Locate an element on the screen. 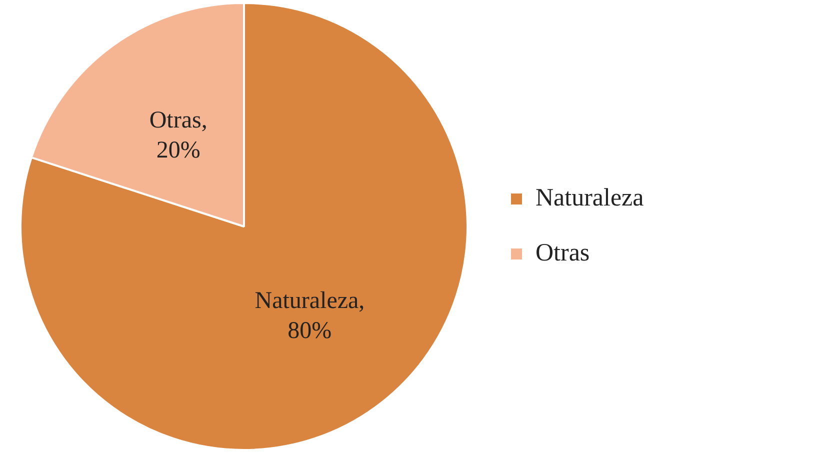 The height and width of the screenshot is (453, 822). data-label: Otras, 20% is located at coordinates (178, 135).